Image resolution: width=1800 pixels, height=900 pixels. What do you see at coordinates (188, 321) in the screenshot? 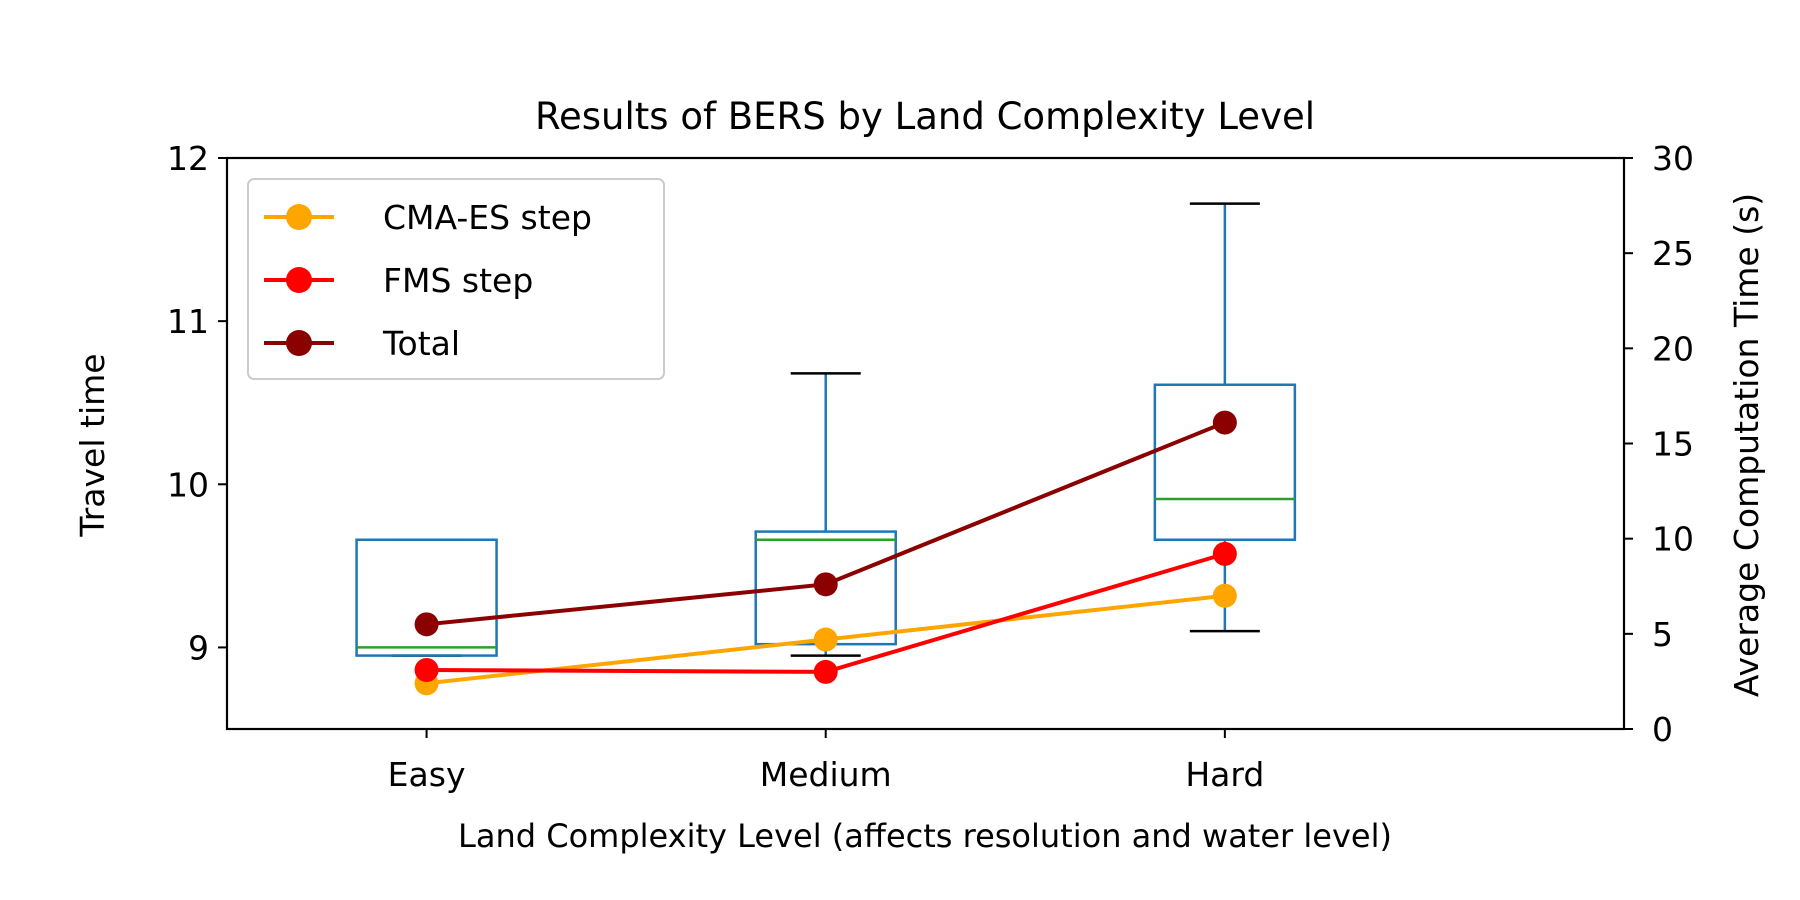
I see `y-tick-label: 11` at bounding box center [188, 321].